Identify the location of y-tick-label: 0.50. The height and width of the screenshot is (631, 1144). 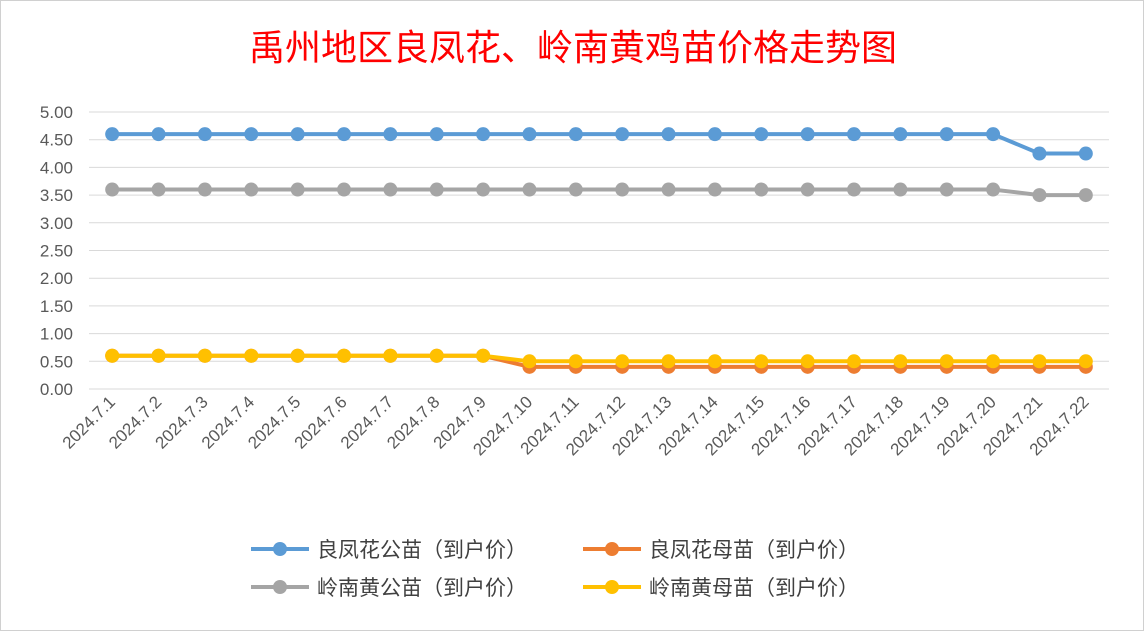
(56, 361).